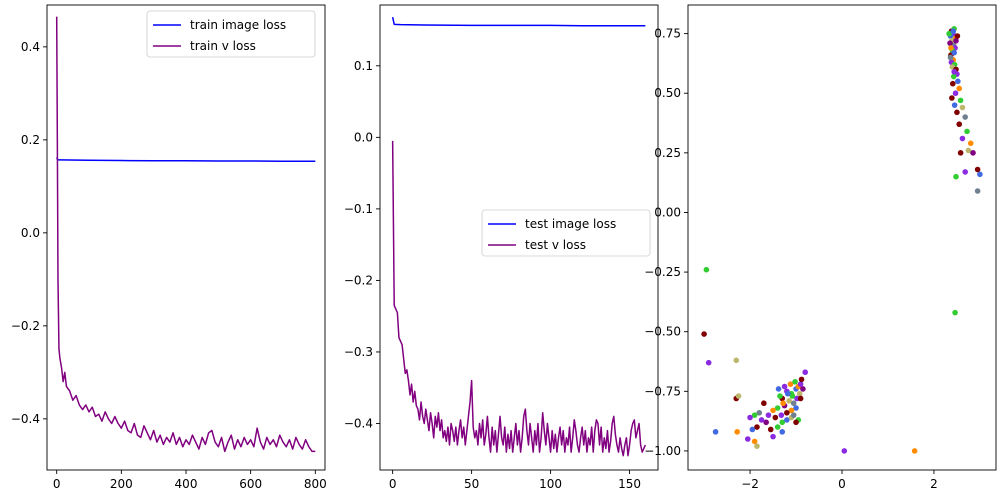 This screenshot has height=500, width=1000. Describe the element at coordinates (662, 451) in the screenshot. I see `y-tick-label-0: −1.00` at that location.